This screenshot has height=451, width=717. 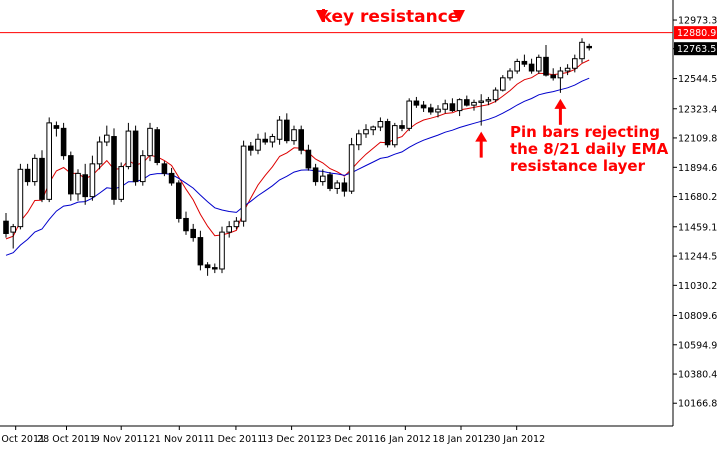 What do you see at coordinates (390, 17) in the screenshot?
I see `key-resistance-label: key resistance` at bounding box center [390, 17].